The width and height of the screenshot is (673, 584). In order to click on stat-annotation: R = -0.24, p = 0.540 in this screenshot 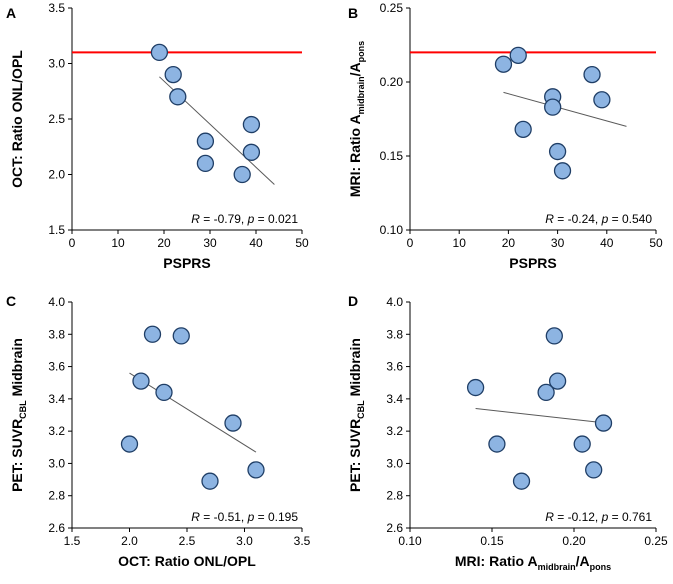, I will do `click(598, 219)`.